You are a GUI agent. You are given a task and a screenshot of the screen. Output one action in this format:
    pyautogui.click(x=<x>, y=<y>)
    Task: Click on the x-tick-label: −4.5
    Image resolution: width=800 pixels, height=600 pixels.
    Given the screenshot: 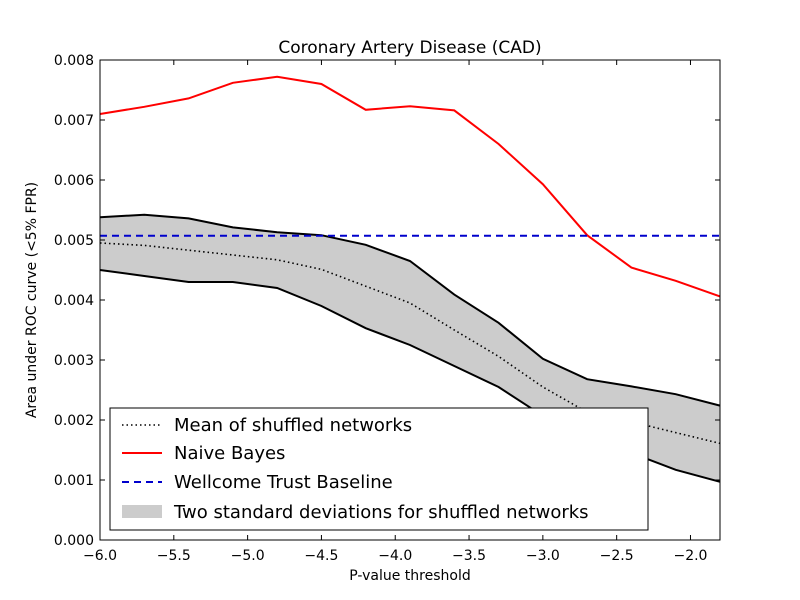 What is the action you would take?
    pyautogui.click(x=321, y=556)
    